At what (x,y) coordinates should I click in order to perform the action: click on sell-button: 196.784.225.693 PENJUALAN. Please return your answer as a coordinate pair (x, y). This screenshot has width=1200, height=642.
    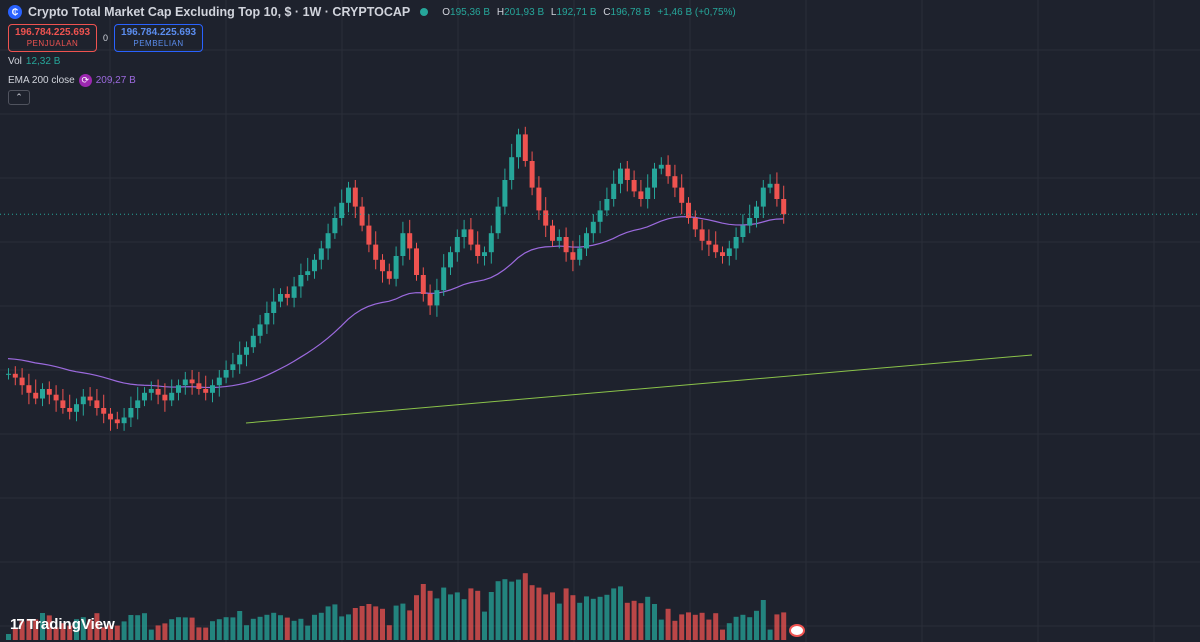
    Looking at the image, I should click on (52, 38).